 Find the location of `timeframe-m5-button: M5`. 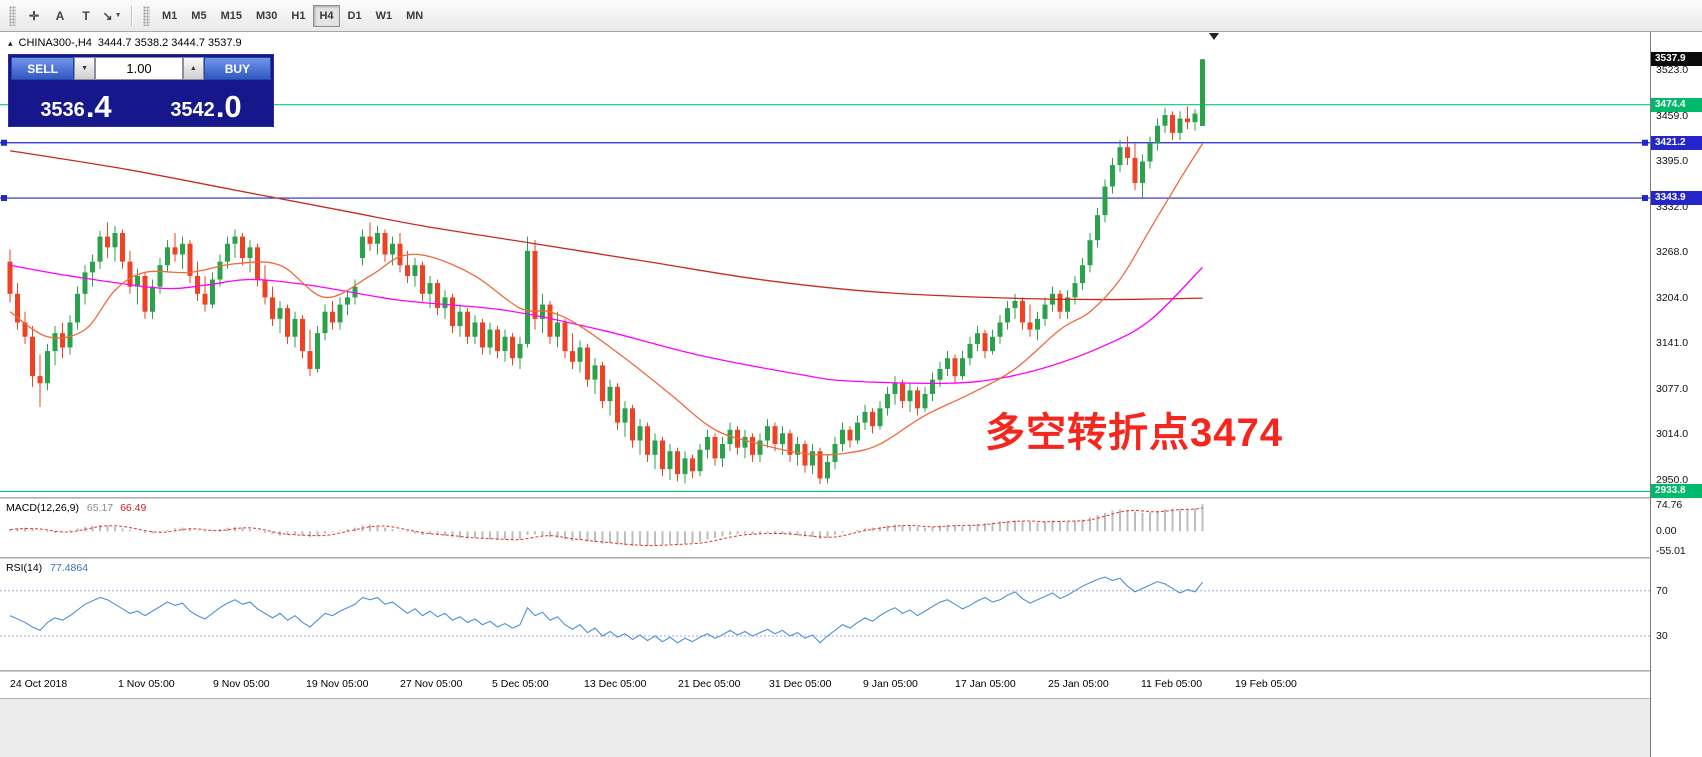

timeframe-m5-button: M5 is located at coordinates (199, 15).